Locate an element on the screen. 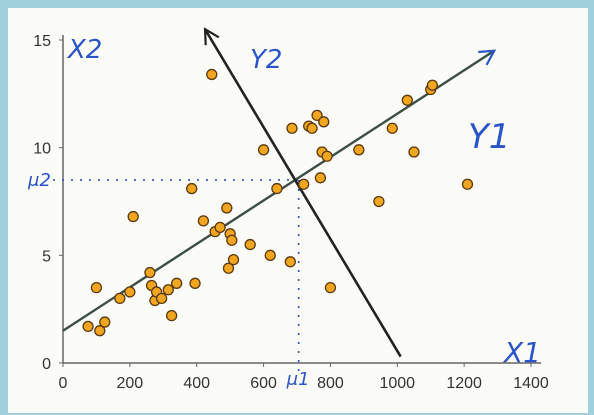  x2-axis-label: X2 is located at coordinates (84, 50).